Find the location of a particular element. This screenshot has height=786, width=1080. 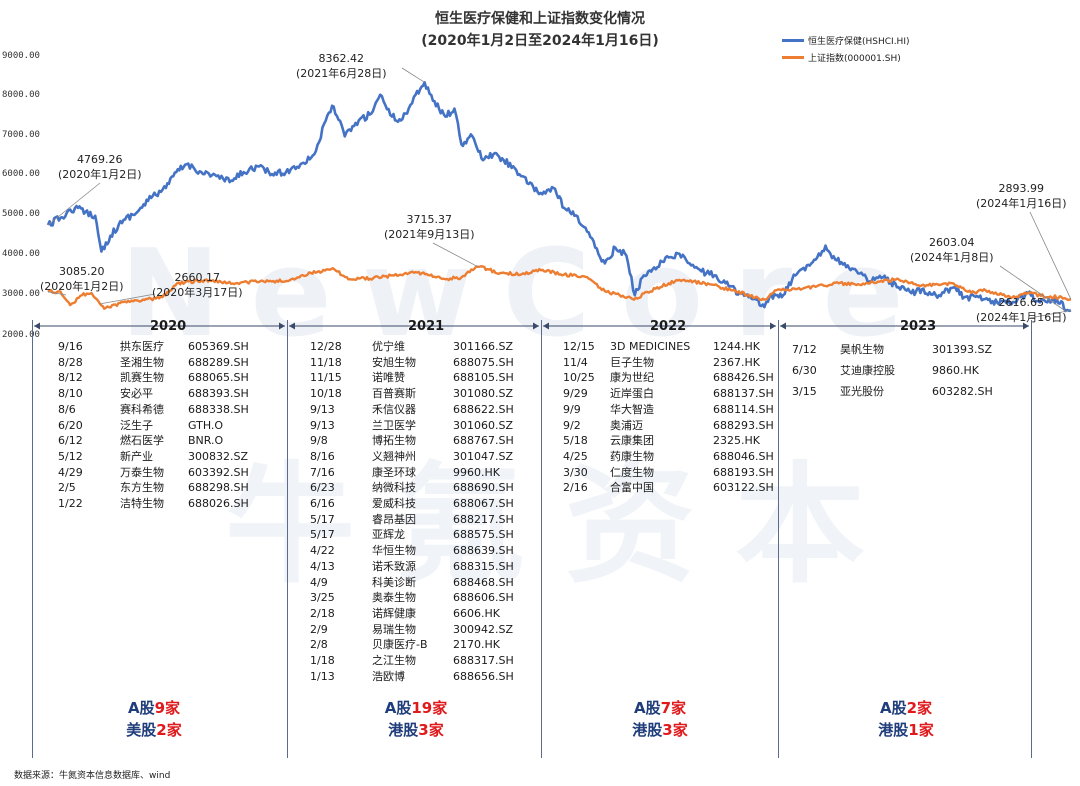

ipo-company: 东方生物 is located at coordinates (142, 488).